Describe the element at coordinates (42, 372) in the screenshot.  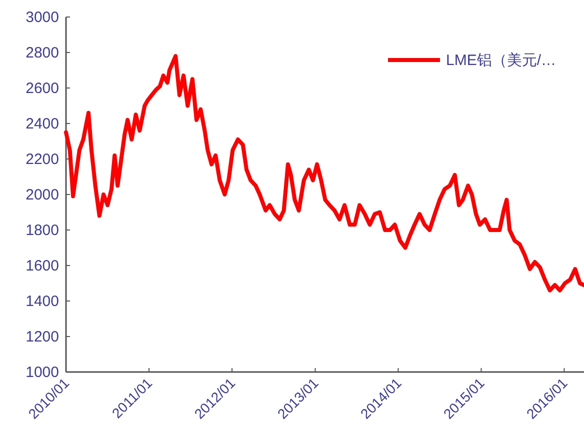
I see `y-tick-label: 1000` at that location.